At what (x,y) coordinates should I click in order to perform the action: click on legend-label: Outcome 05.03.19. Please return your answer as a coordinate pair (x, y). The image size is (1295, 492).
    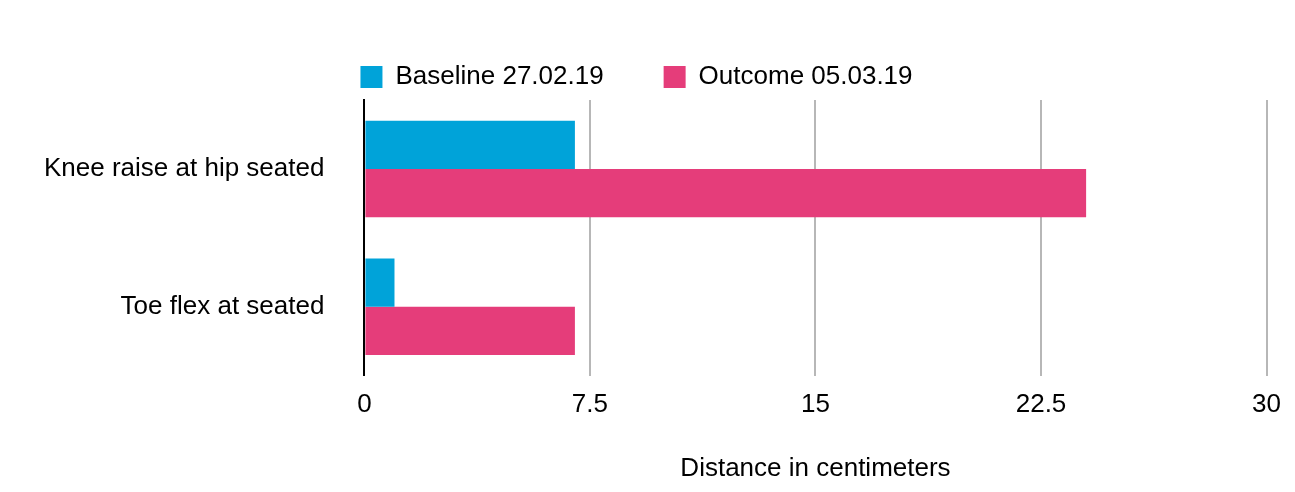
    Looking at the image, I should click on (805, 75).